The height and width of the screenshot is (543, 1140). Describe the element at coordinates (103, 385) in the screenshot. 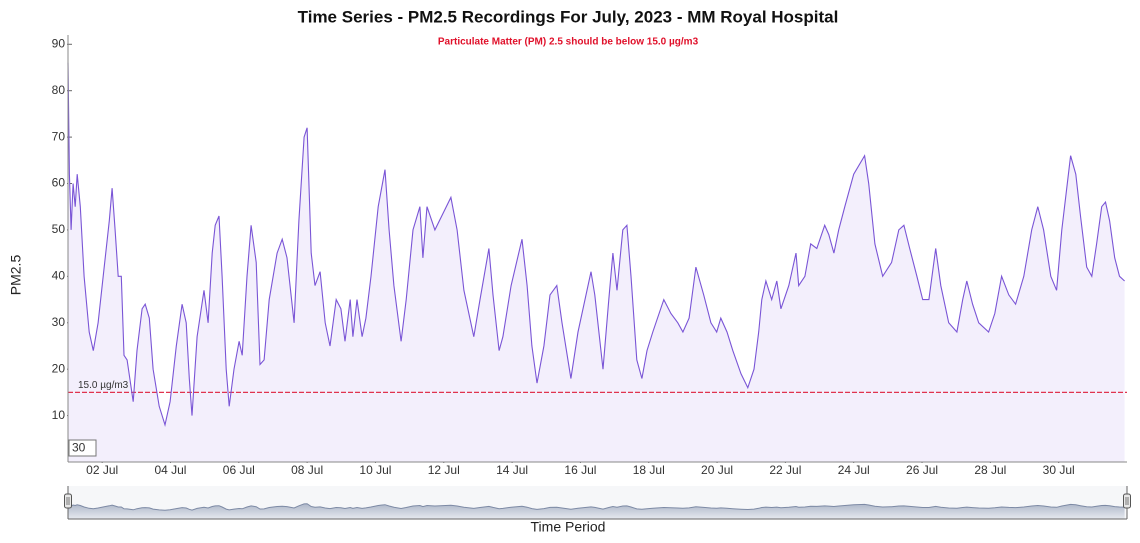

I see `threshold-label: 15.0 µg/m3` at that location.